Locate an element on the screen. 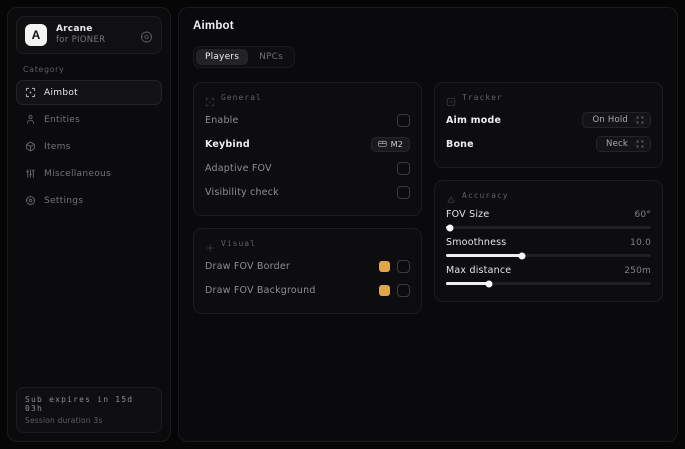  row-label: Draw FOV Background is located at coordinates (260, 290).